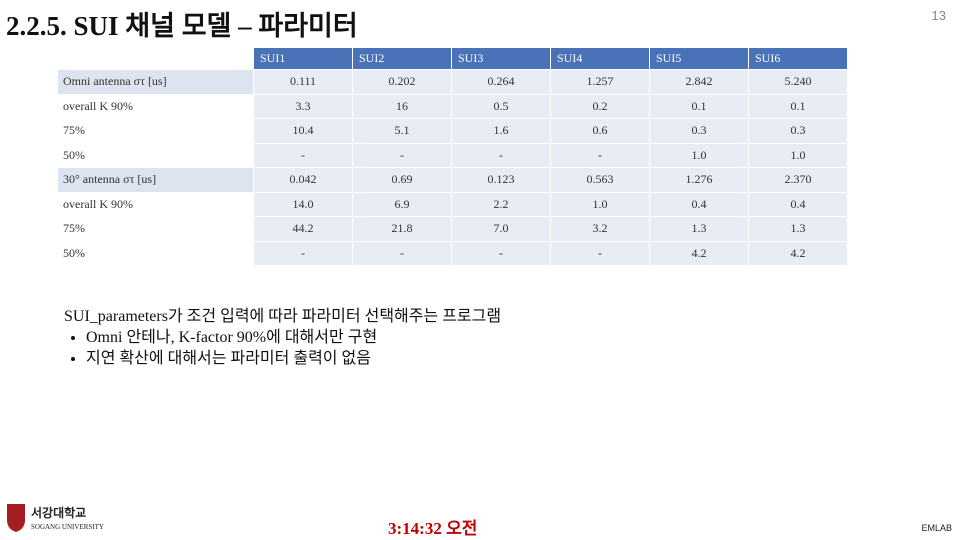 The image size is (960, 540). I want to click on table-cell: 0.69, so click(402, 180).